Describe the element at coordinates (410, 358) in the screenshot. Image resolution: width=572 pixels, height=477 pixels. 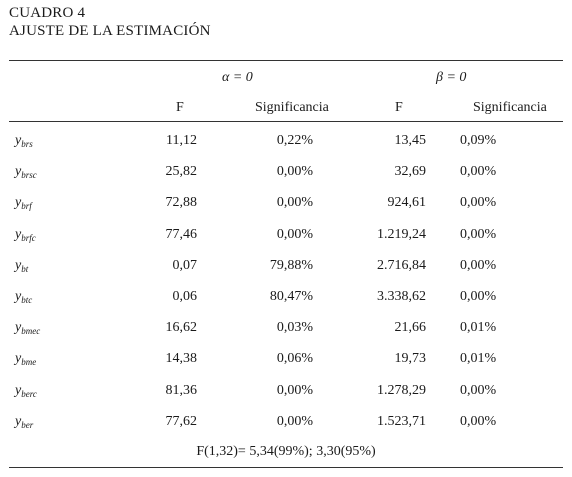
I see `cell-f-beta: 19,73` at that location.